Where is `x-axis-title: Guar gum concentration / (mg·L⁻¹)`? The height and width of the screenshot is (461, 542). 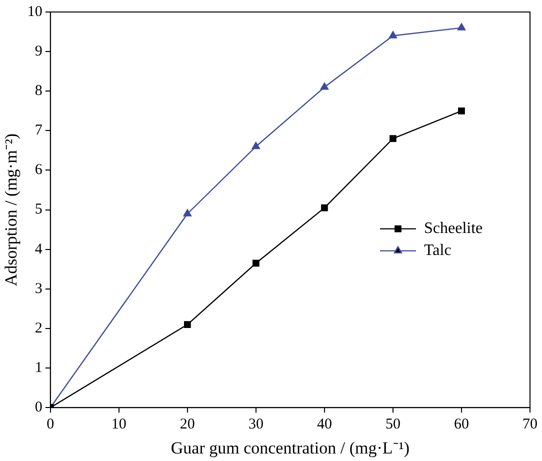 x-axis-title: Guar gum concentration / (mg·L⁻¹) is located at coordinates (290, 448).